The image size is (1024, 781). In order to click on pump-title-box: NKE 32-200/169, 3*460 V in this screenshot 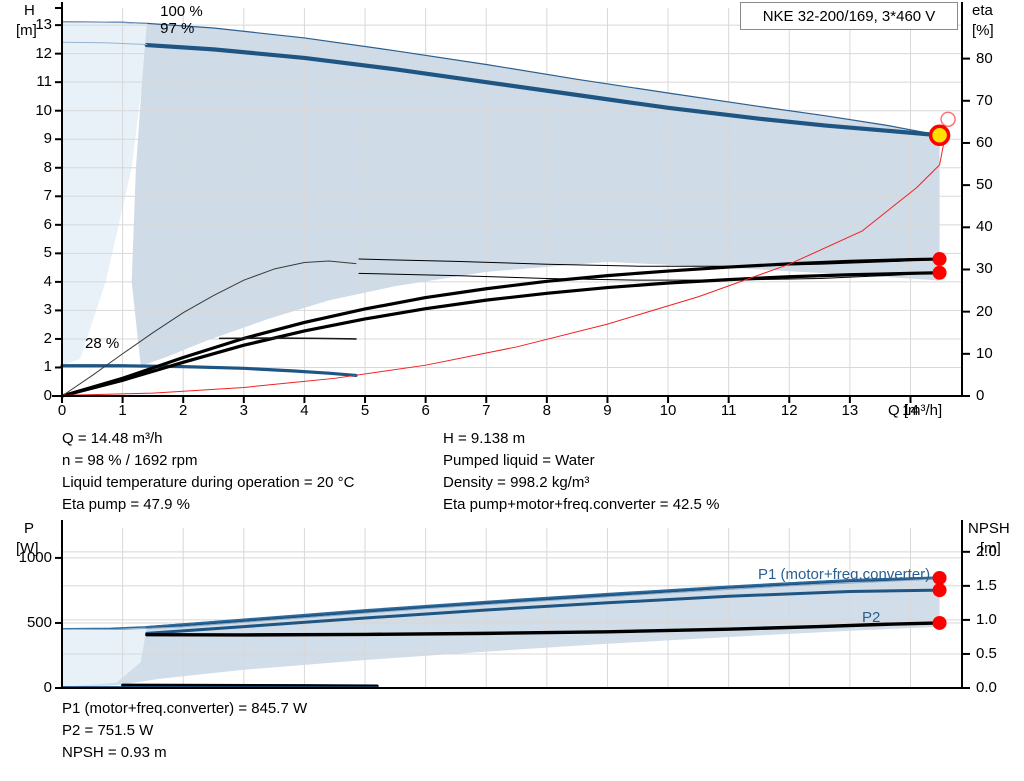, I will do `click(849, 16)`.